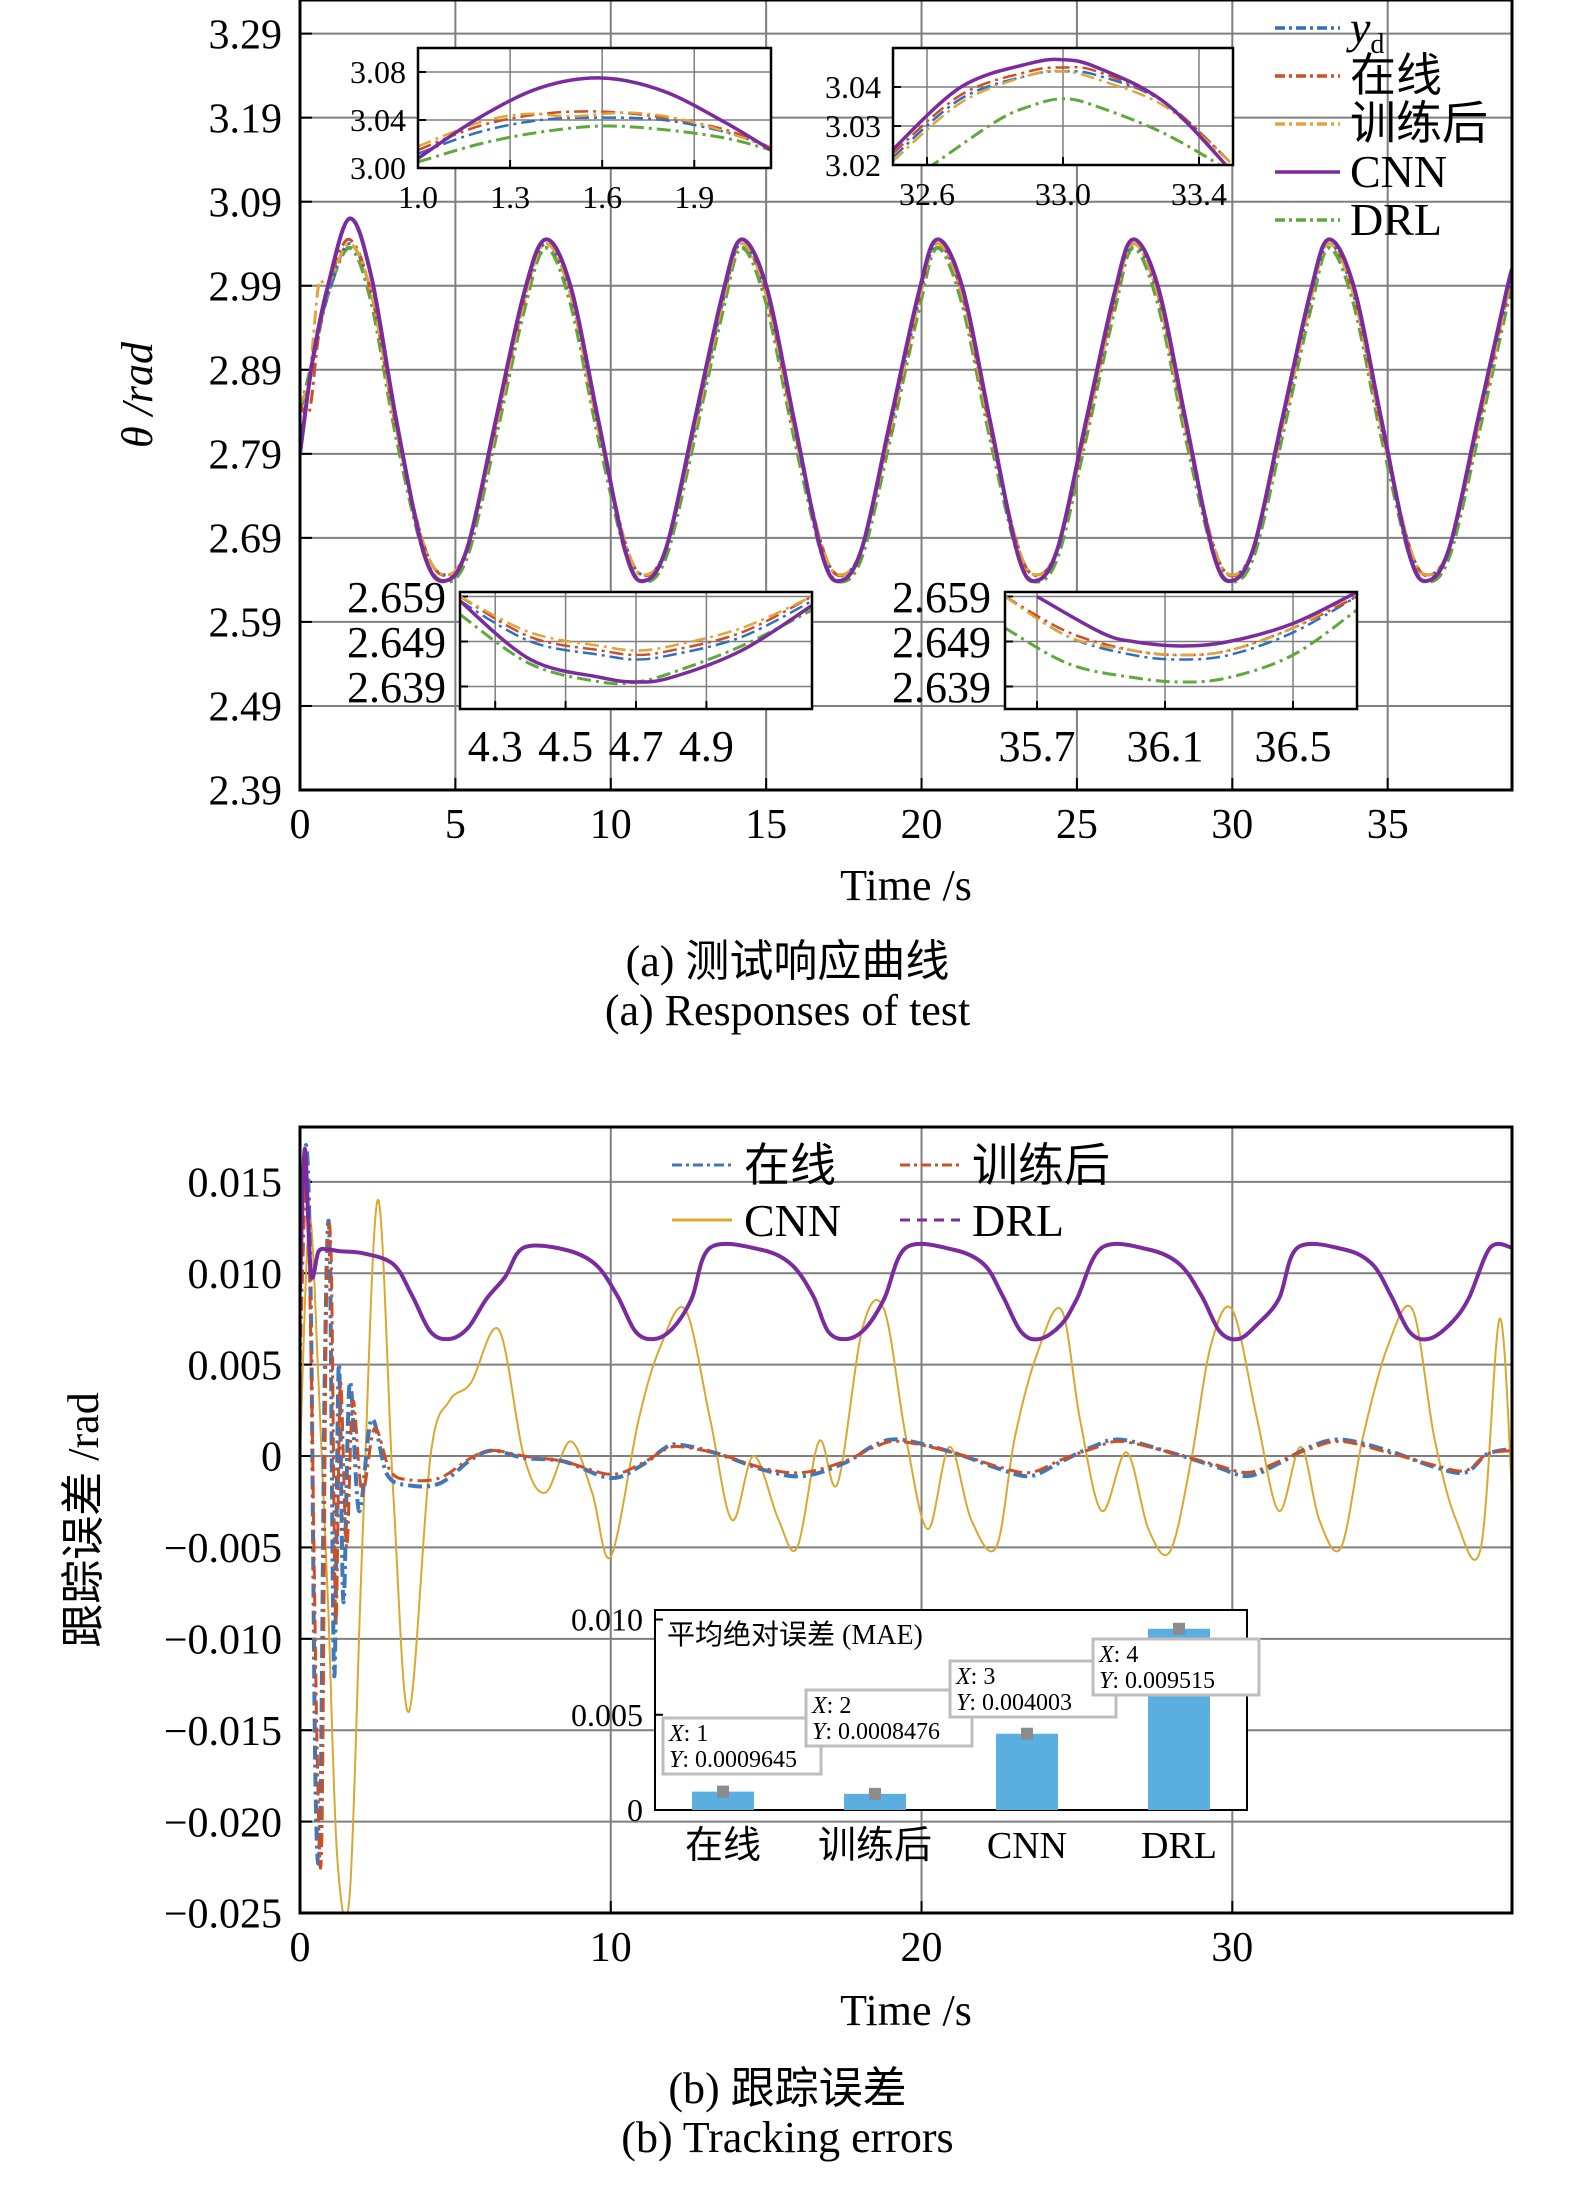 The image size is (1575, 2185). What do you see at coordinates (246, 792) in the screenshot?
I see `y-tick-label: 2.39` at bounding box center [246, 792].